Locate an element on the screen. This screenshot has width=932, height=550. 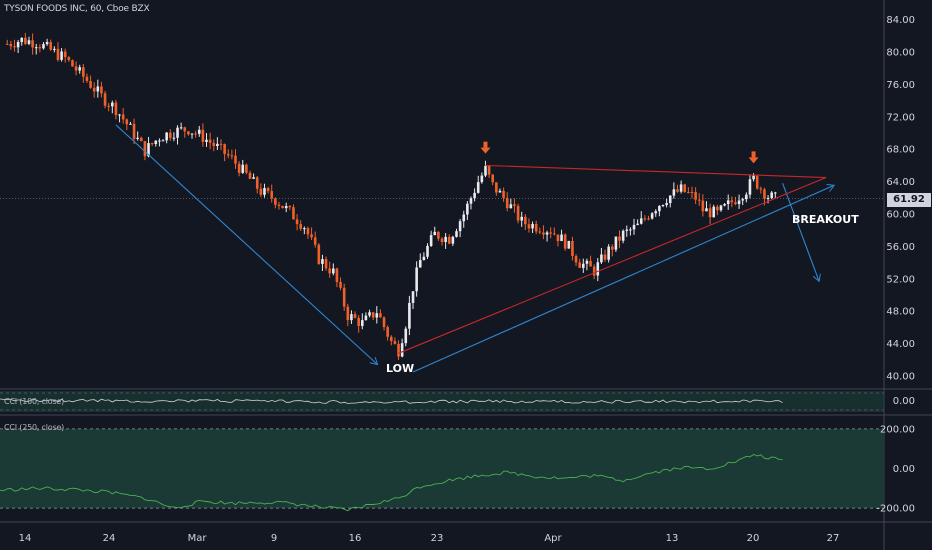
x-tick-label: 24 is located at coordinates (109, 538).